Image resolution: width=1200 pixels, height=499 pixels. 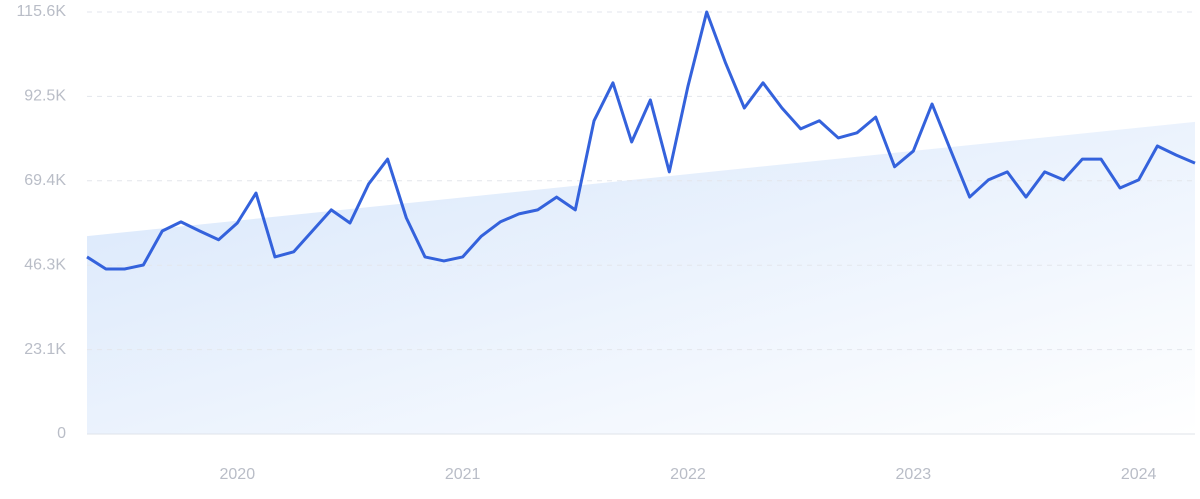 I want to click on x-tick-label: 2024, so click(x=1139, y=474).